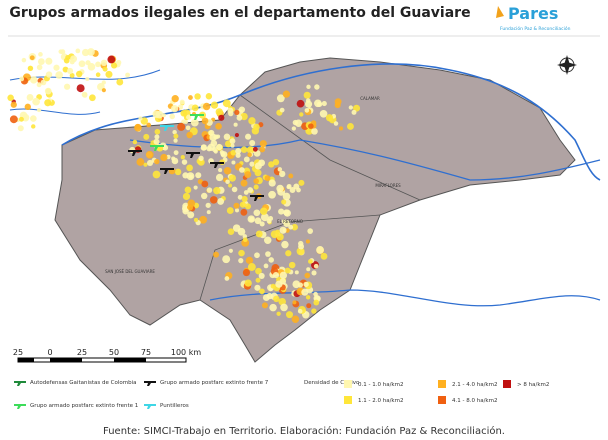  I want to click on scale-segment, so click(66, 360).